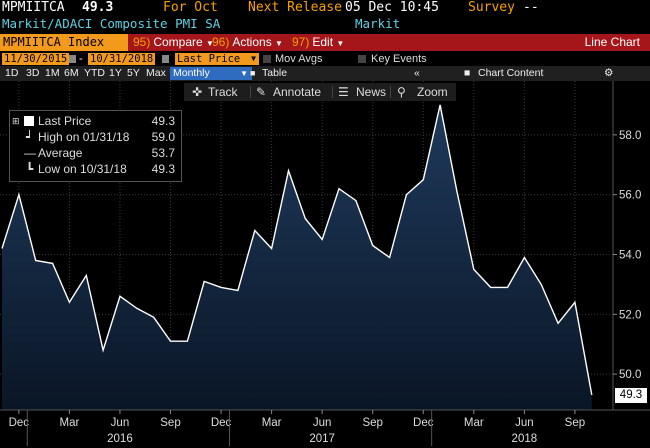 Image resolution: width=650 pixels, height=448 pixels. What do you see at coordinates (197, 92) in the screenshot?
I see `crosshair-icon: ✜` at bounding box center [197, 92].